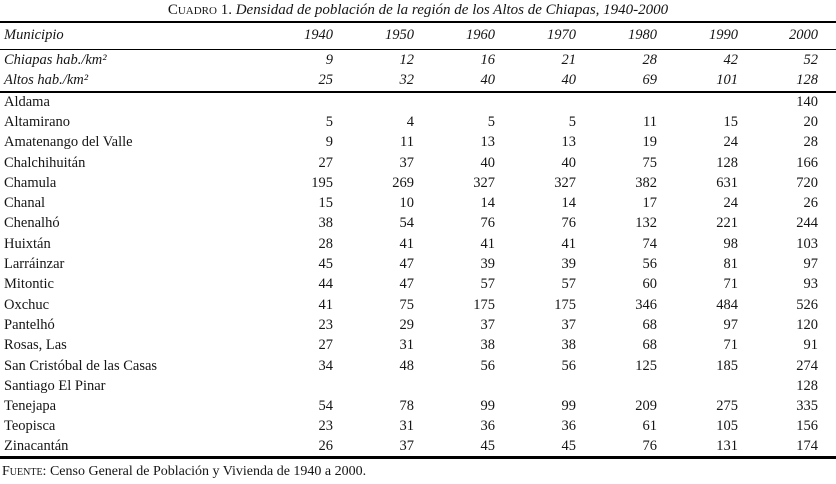 This screenshot has width=836, height=484. What do you see at coordinates (727, 304) in the screenshot?
I see `value-cell: 484` at bounding box center [727, 304].